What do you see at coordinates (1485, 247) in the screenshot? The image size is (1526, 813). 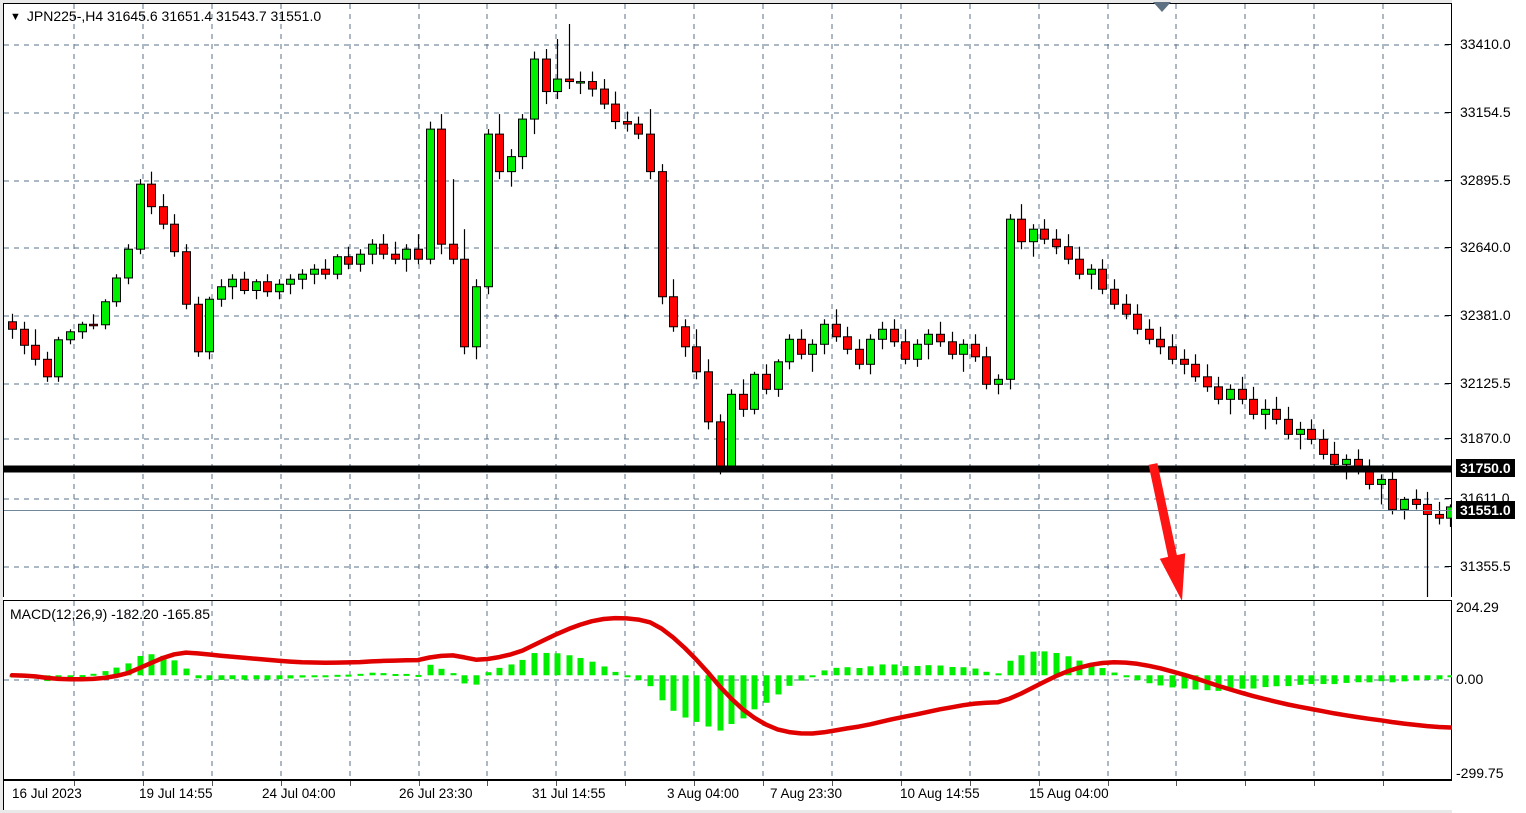 I see `price-axis-label: 32640.0` at bounding box center [1485, 247].